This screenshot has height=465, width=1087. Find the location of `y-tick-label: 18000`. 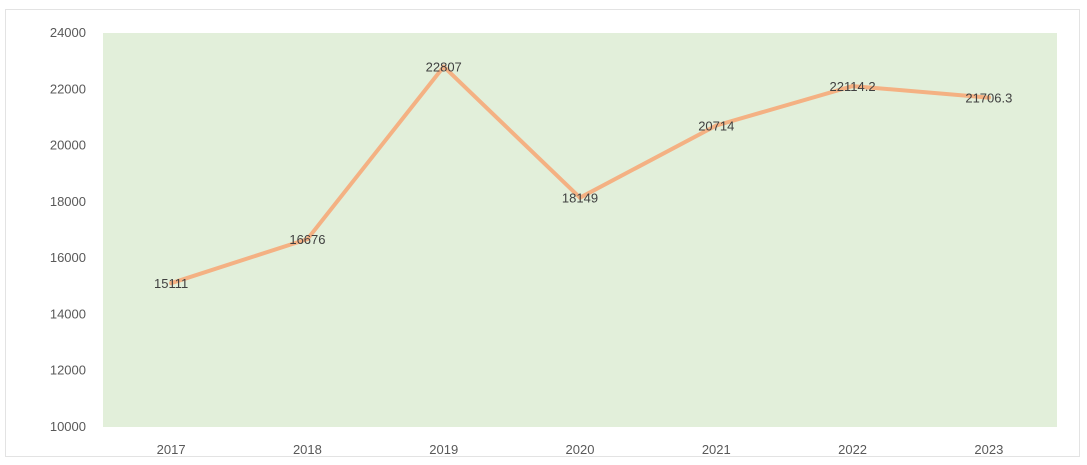

y-tick-label: 18000 is located at coordinates (68, 201).